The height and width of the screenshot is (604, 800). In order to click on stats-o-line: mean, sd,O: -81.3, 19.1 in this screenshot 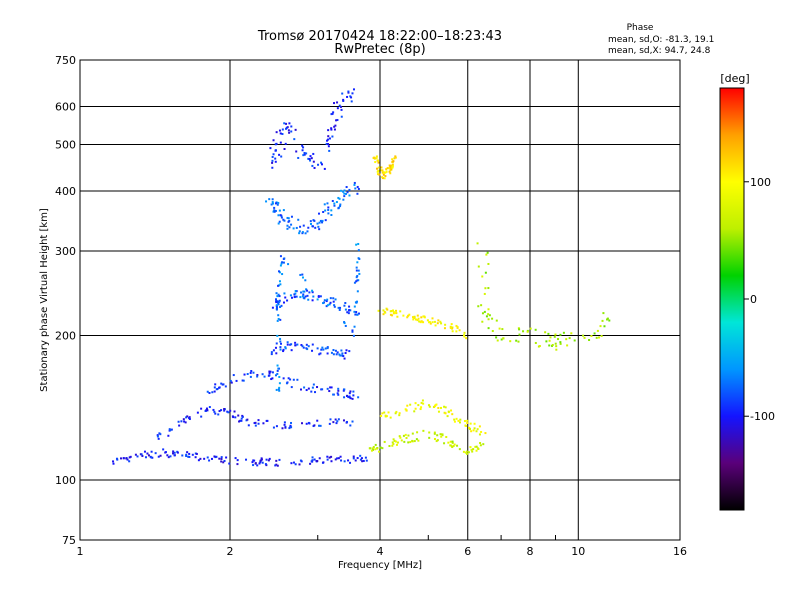, I will do `click(661, 40)`.